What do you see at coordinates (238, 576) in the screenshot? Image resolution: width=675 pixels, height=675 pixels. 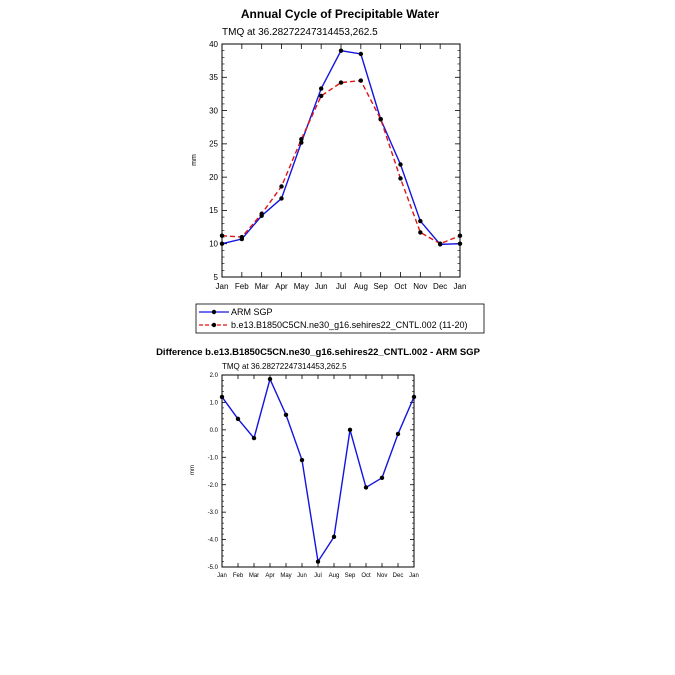 I see `chart2-xtick-label: Feb` at bounding box center [238, 576].